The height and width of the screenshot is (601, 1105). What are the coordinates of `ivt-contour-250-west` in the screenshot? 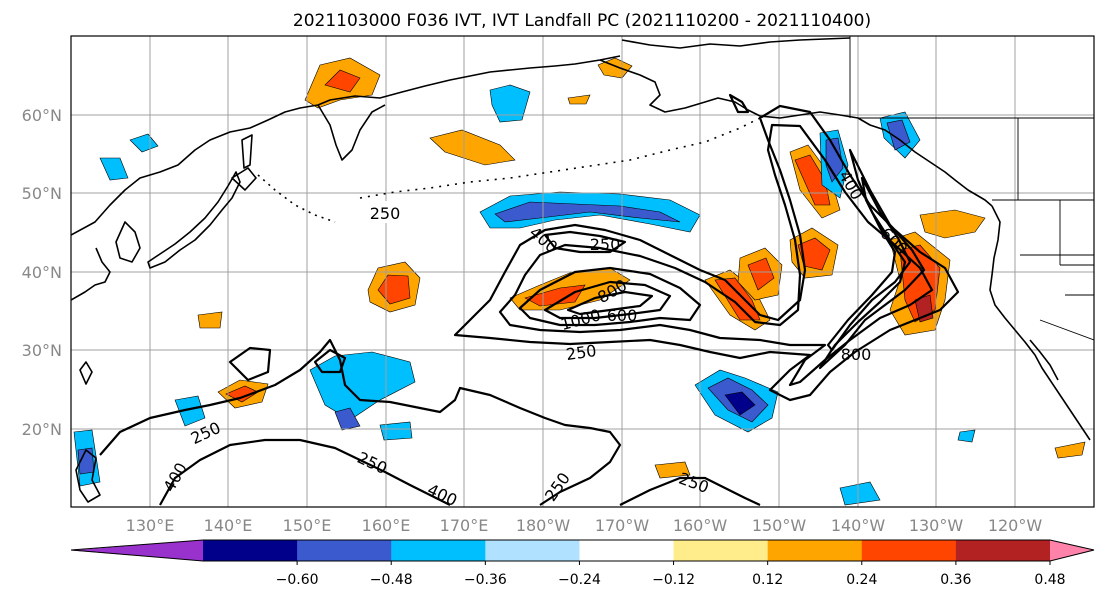 It's located at (585, 242).